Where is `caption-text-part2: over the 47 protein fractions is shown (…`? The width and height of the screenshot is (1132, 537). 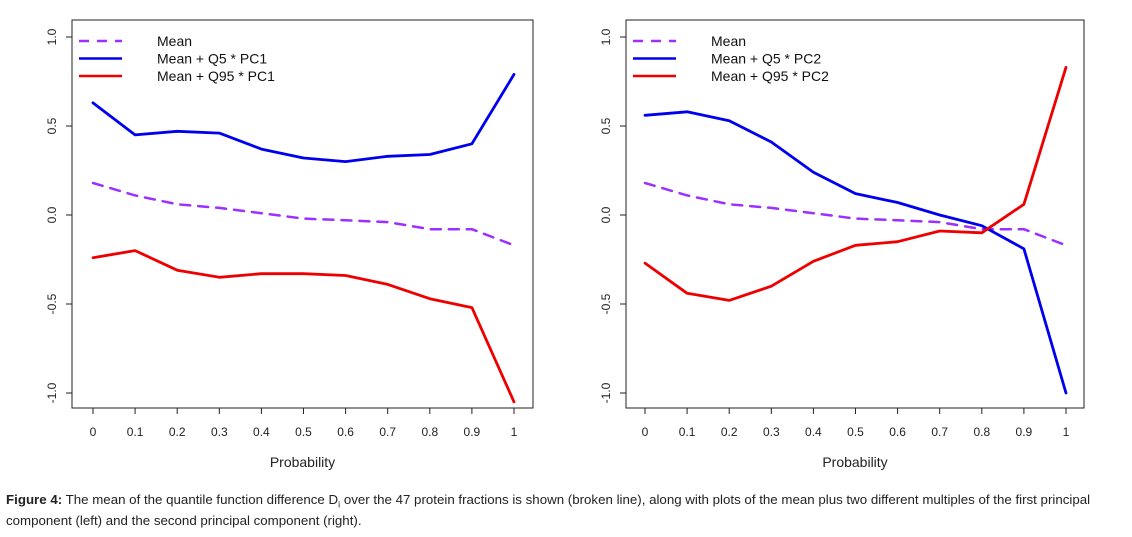
caption-text-part2: over the 47 protein fractions is shown (… is located at coordinates (548, 510).